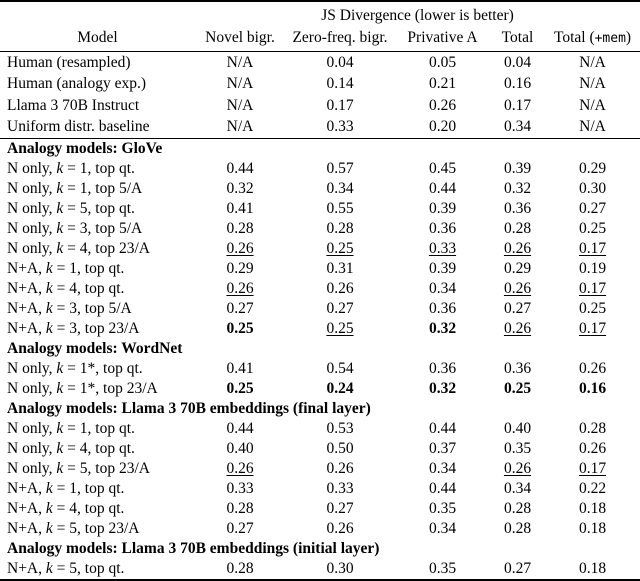 The height and width of the screenshot is (581, 640). Describe the element at coordinates (320, 329) in the screenshot. I see `table-row: N+A, k = 3, top 23/A 0.25 0.25 0.32 0.26 0.17` at that location.